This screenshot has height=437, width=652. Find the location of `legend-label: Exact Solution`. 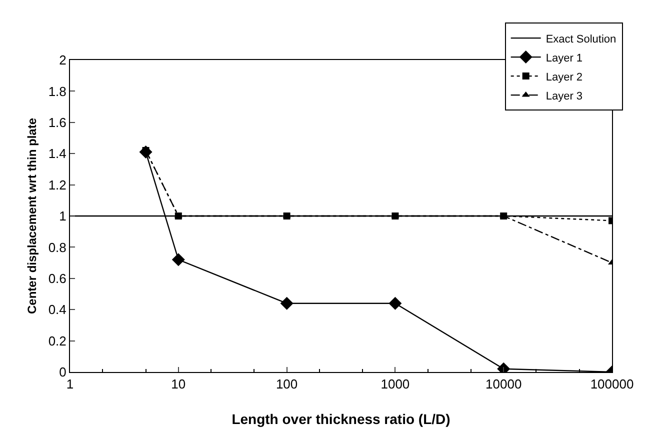

legend-label: Exact Solution is located at coordinates (581, 39).